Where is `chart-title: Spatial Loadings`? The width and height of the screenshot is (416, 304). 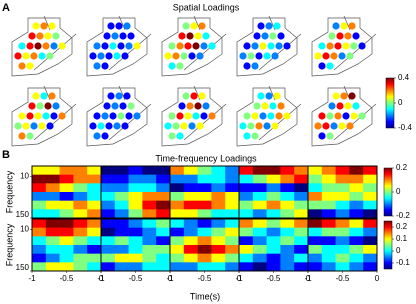 chart-title: Spatial Loadings is located at coordinates (206, 7).